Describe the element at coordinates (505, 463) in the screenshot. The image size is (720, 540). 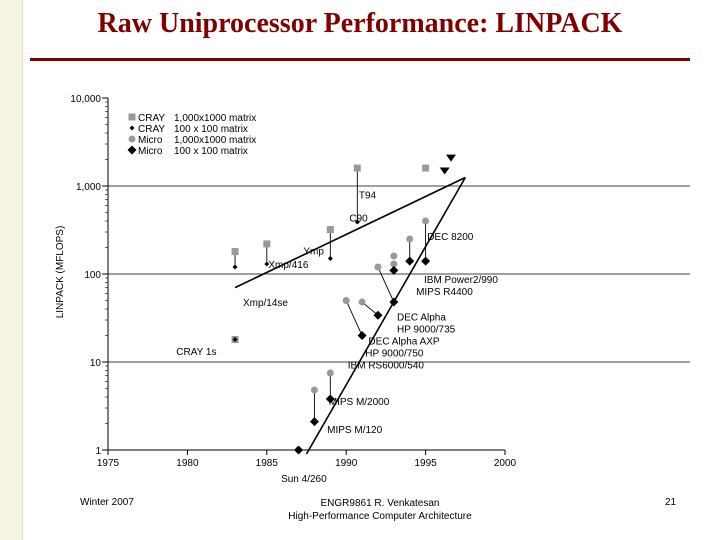
I see `x-tick-label: 2000` at that location.